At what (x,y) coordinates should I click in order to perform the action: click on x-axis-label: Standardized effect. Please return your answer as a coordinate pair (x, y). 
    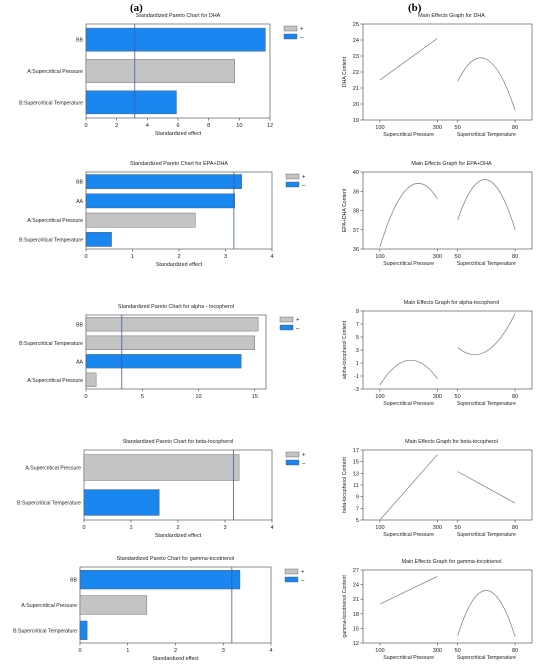
    Looking at the image, I should click on (179, 265).